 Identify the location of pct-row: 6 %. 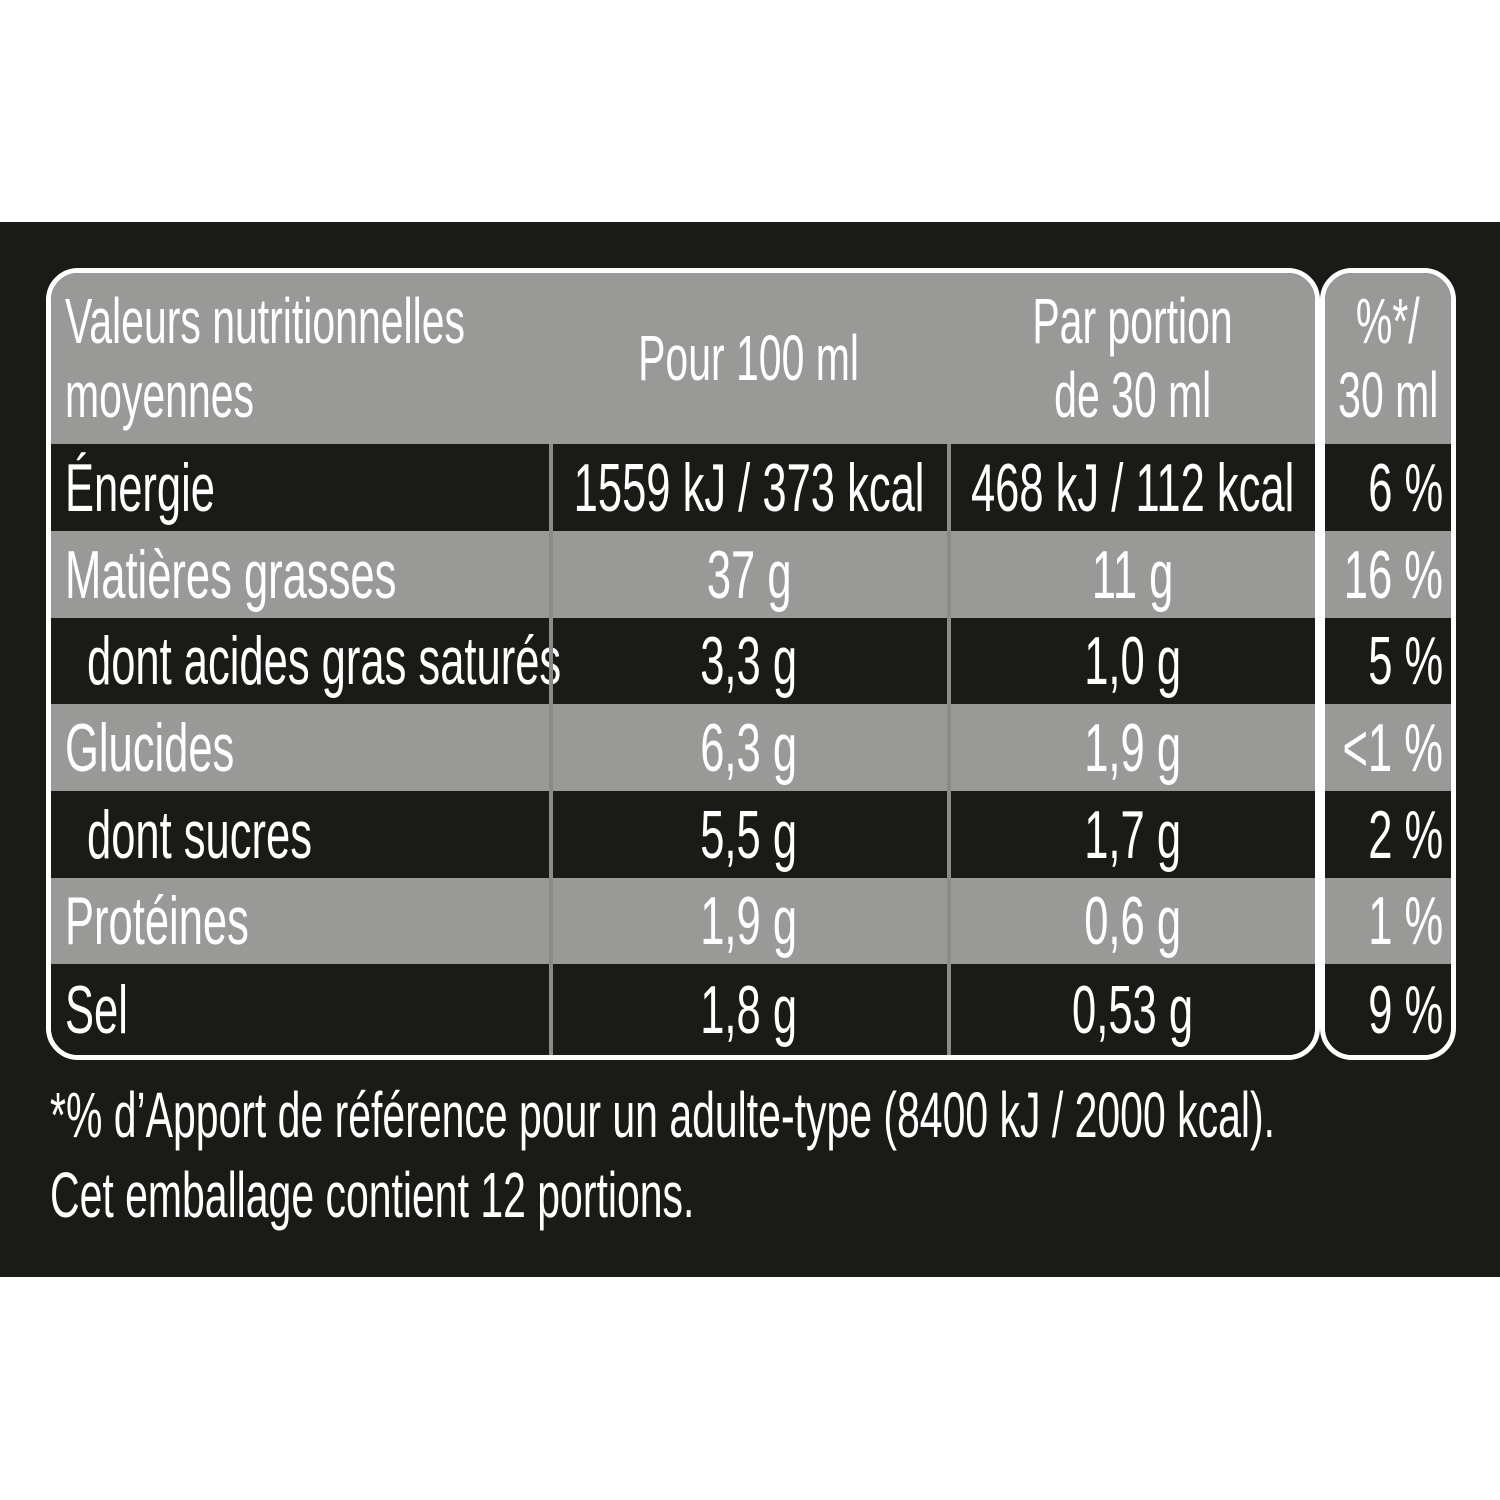
(1388, 487).